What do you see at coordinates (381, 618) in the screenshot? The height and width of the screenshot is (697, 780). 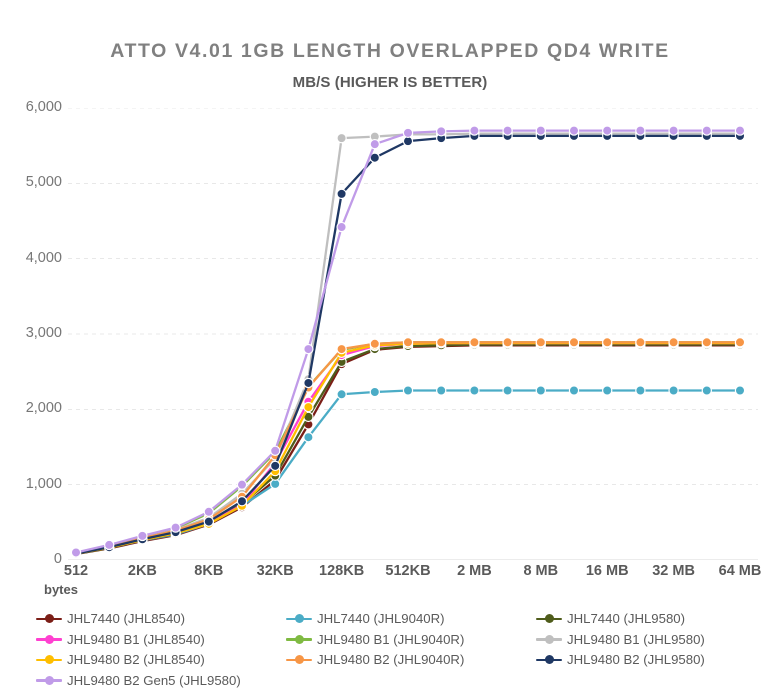 I see `legend-label: JHL7440 (JHL9040R)` at bounding box center [381, 618].